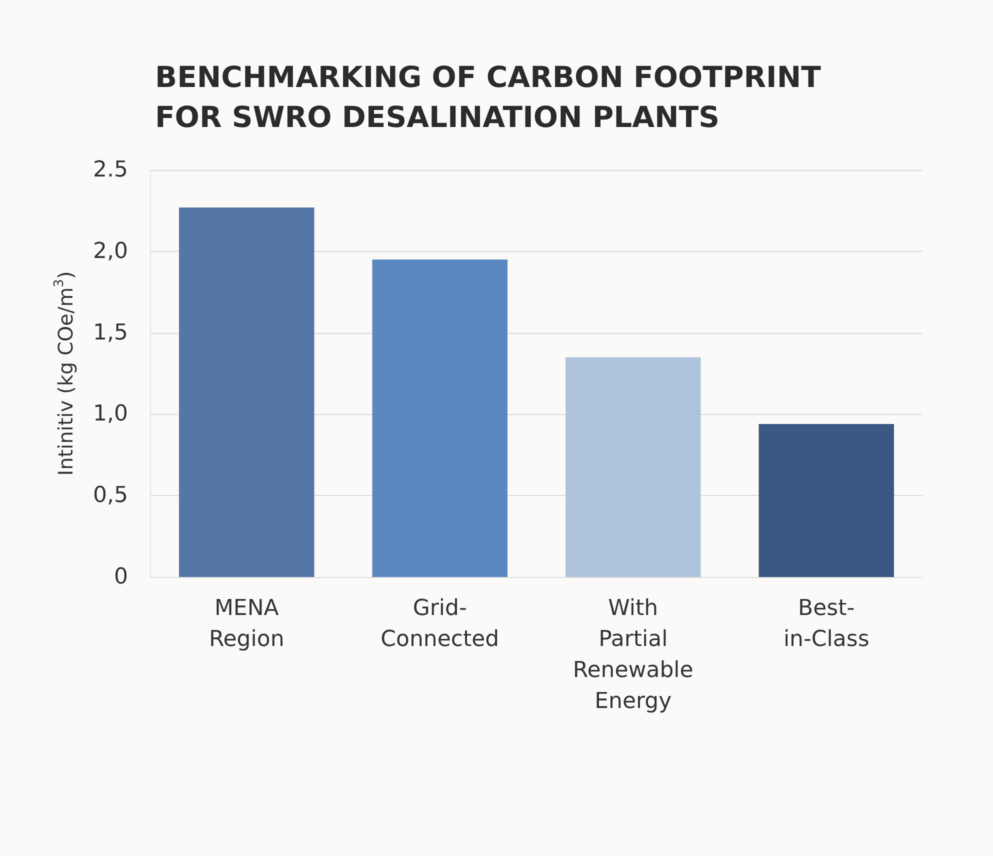 The width and height of the screenshot is (993, 856). I want to click on y-tick-label: 0,5, so click(110, 495).